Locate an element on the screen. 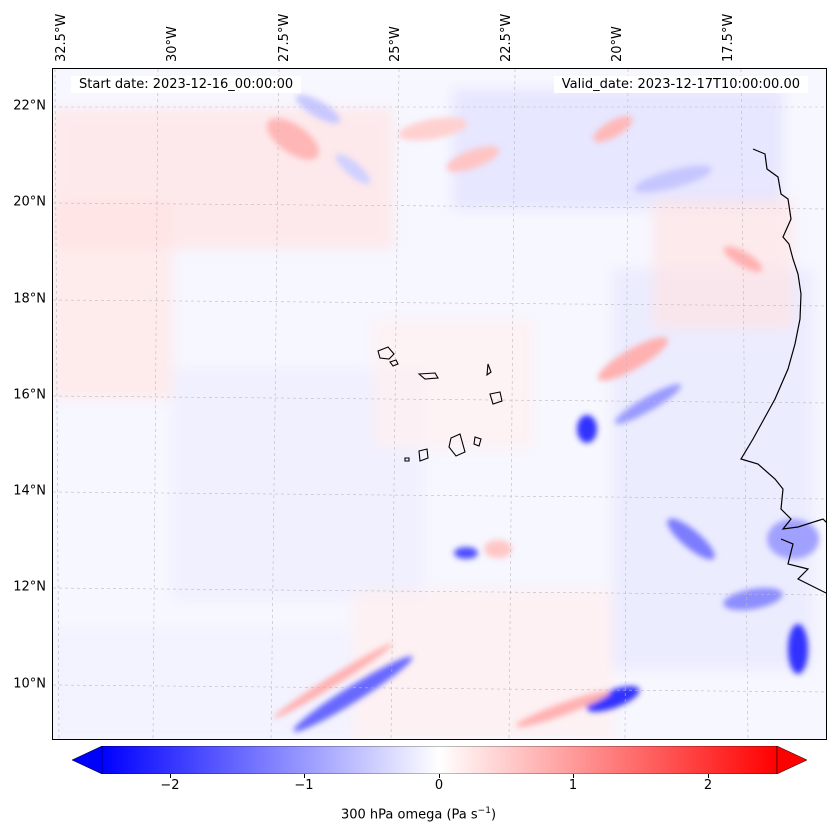 Image resolution: width=837 pixels, height=839 pixels. lon-label-20w: 20°W is located at coordinates (617, 44).